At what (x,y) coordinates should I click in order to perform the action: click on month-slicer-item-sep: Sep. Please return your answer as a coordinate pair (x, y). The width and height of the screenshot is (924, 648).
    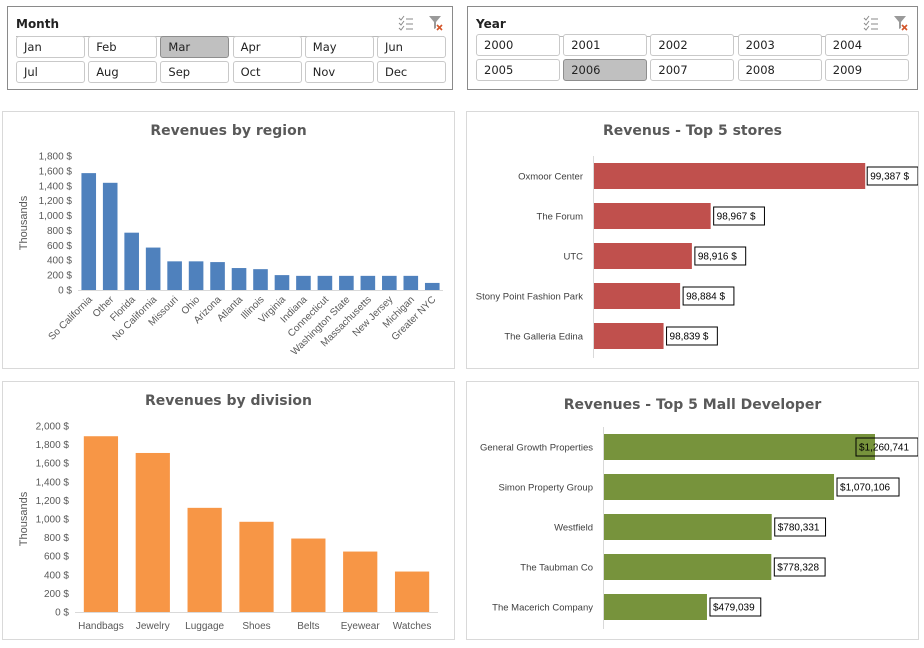
    Looking at the image, I should click on (195, 72).